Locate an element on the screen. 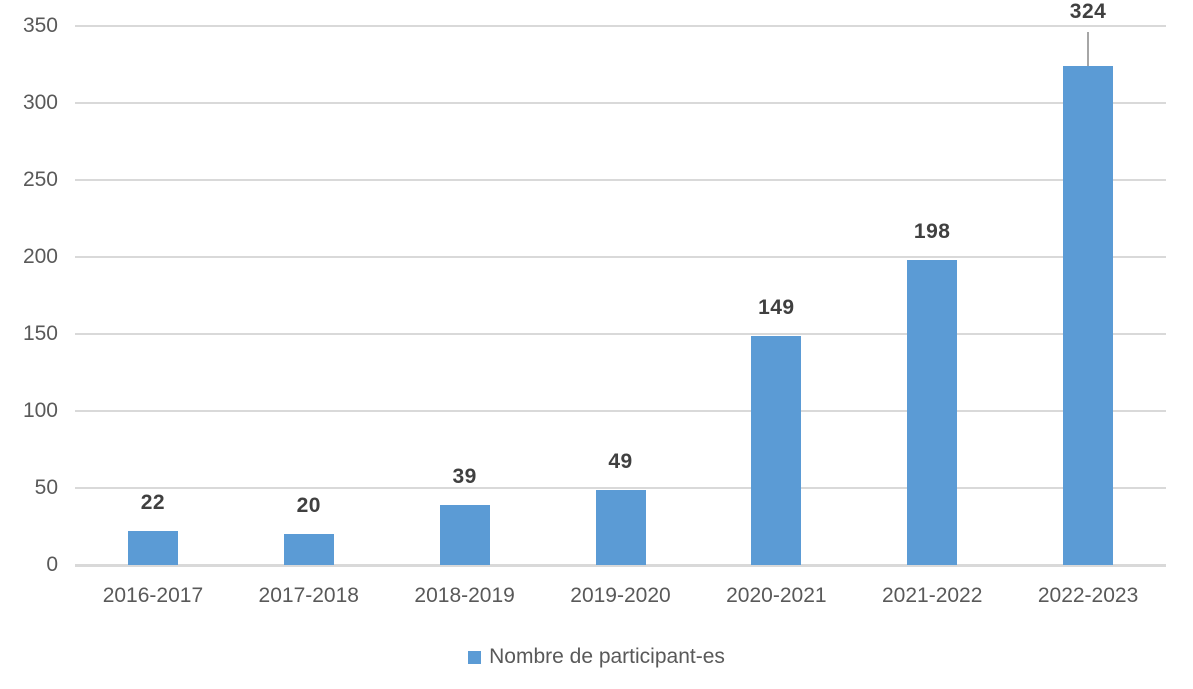 This screenshot has width=1193, height=689. bar-2018-2019 is located at coordinates (464, 534).